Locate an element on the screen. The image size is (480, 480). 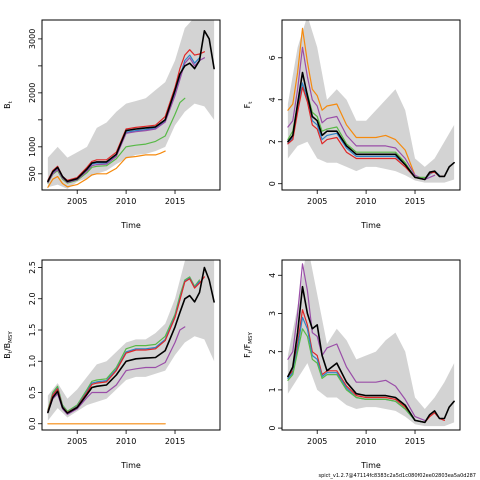
y-tick-label: 0.0 is located at coordinates (32, 423).